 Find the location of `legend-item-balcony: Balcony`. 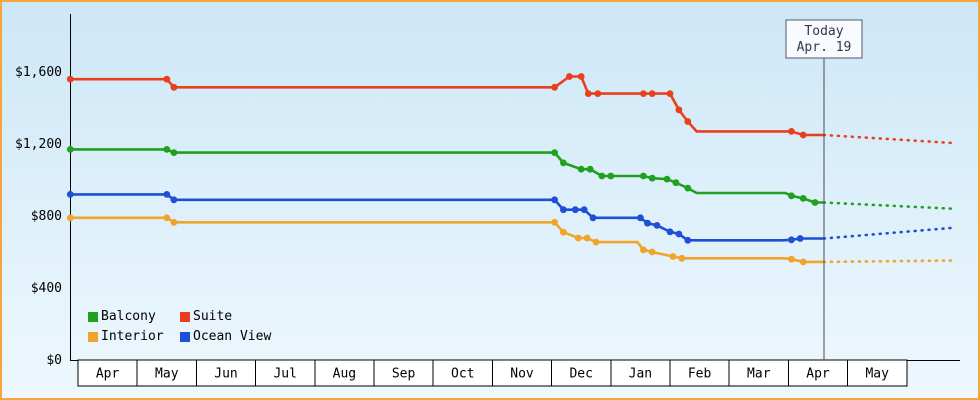

legend-item-balcony: Balcony is located at coordinates (134, 316).